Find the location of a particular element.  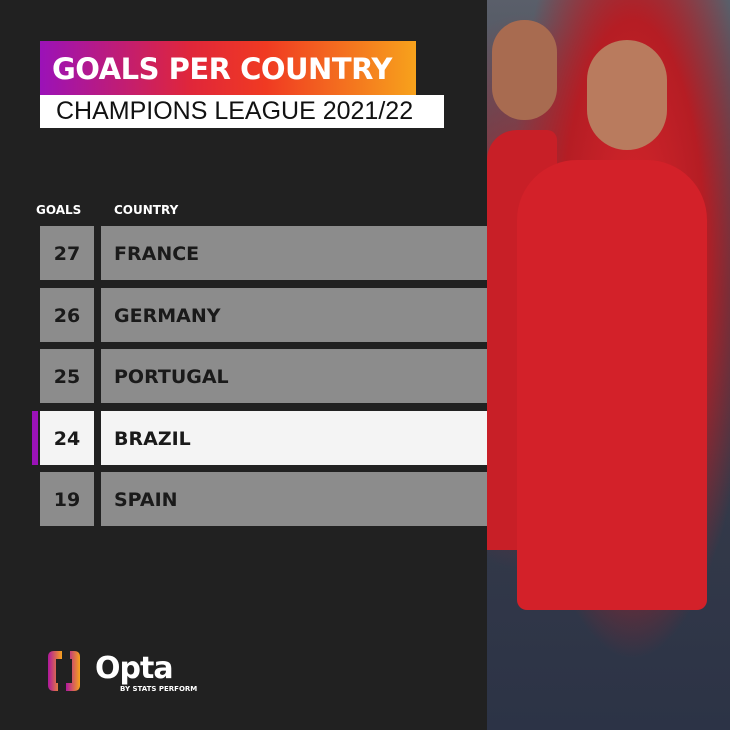

goals-cell: 26 is located at coordinates (67, 315).